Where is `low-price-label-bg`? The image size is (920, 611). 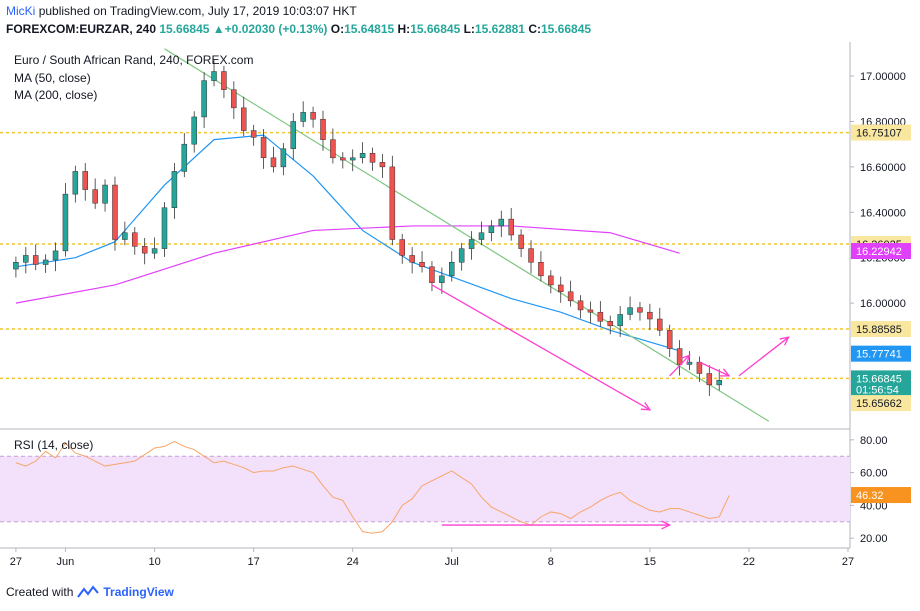 low-price-label-bg is located at coordinates (881, 403).